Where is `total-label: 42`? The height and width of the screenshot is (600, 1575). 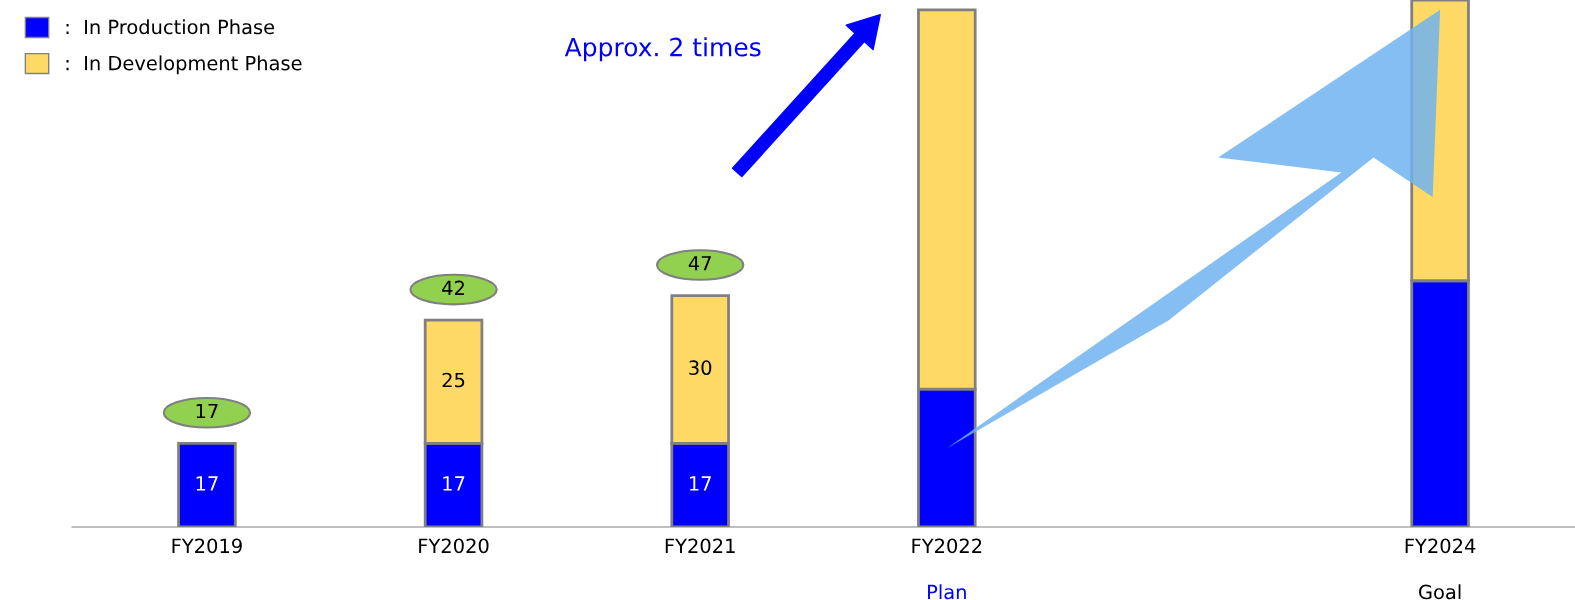
total-label: 42 is located at coordinates (453, 287).